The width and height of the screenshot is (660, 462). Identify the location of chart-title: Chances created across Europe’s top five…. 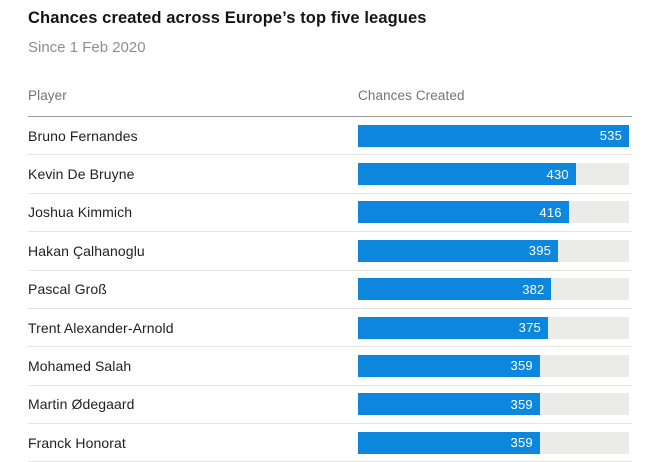
(227, 18).